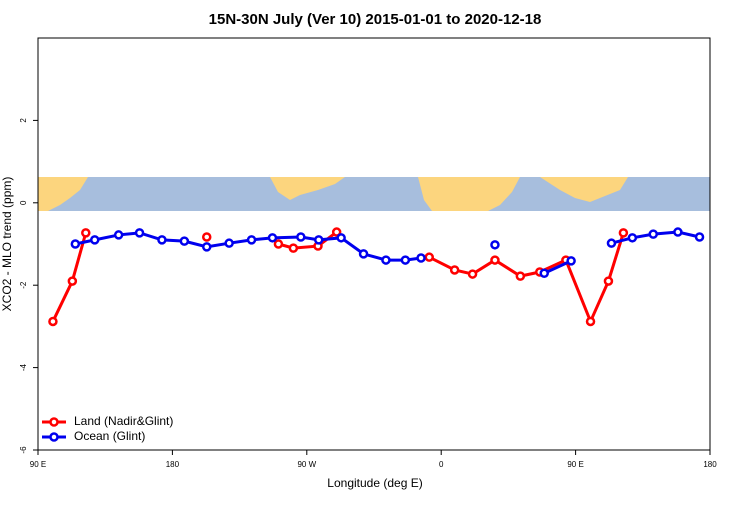 The image size is (750, 505). I want to click on legend-label: Land (Nadir&Glint), so click(123, 421).